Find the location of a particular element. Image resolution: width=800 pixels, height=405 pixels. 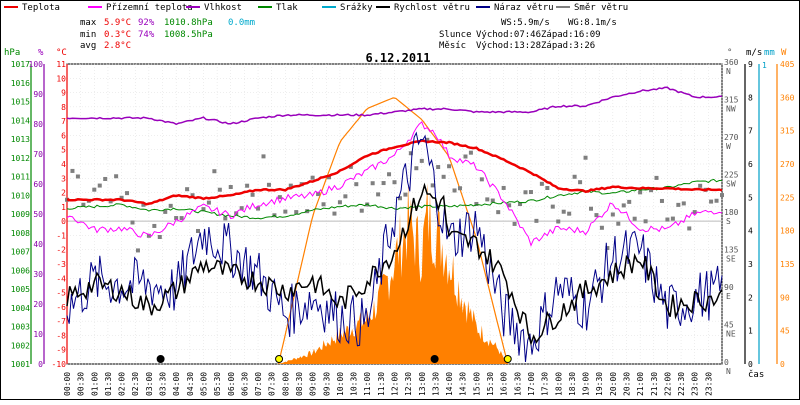

tick-temp: 1 is located at coordinates (63, 207).